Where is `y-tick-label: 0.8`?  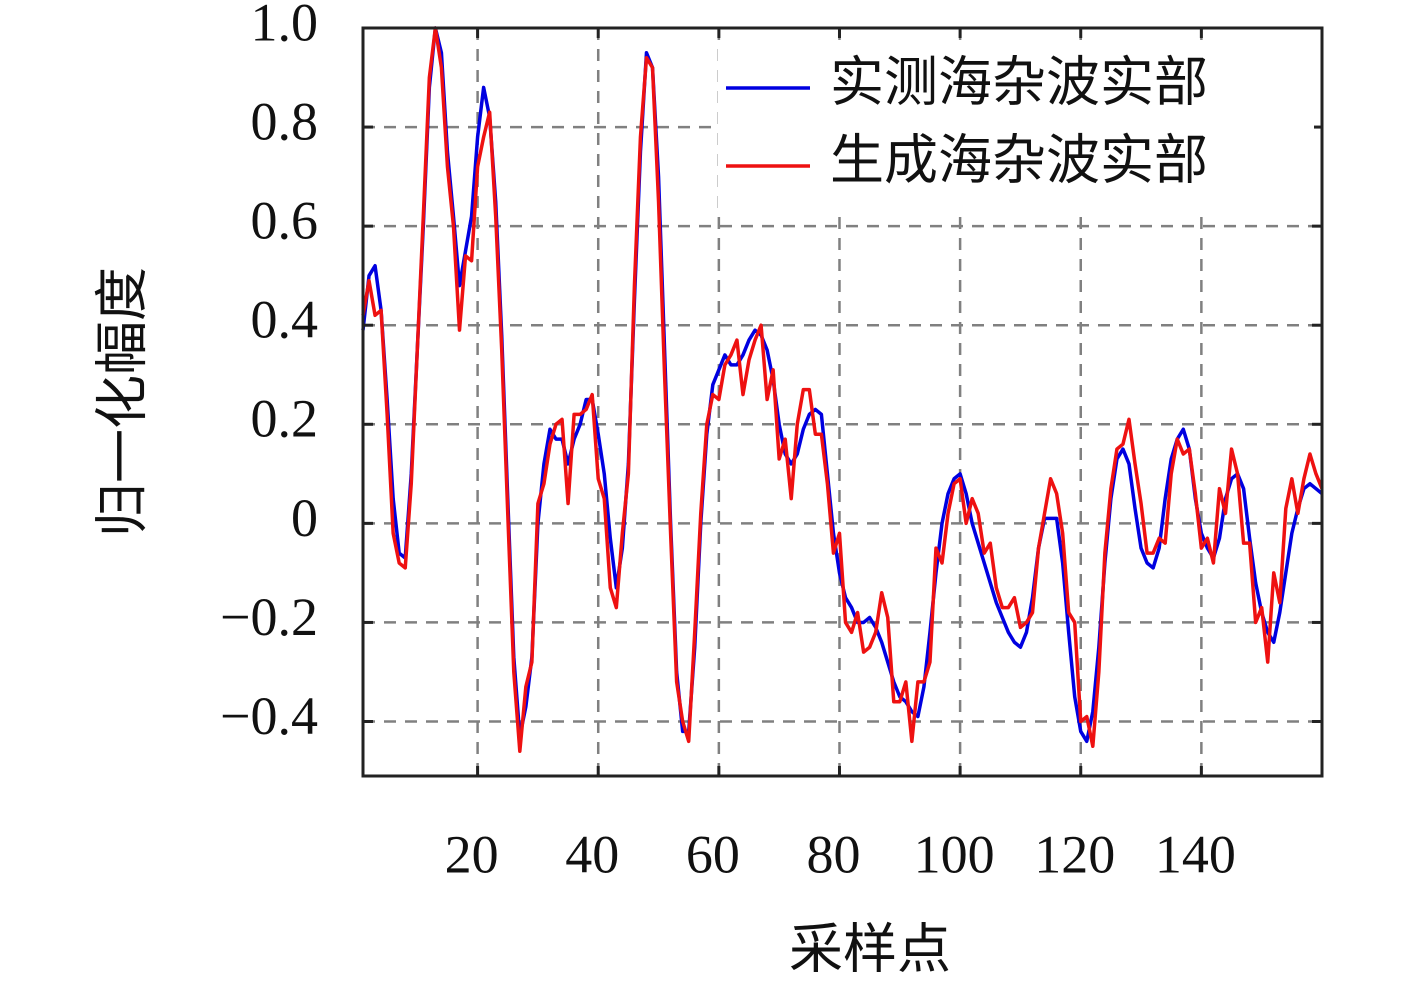 y-tick-label: 0.8 is located at coordinates (285, 121).